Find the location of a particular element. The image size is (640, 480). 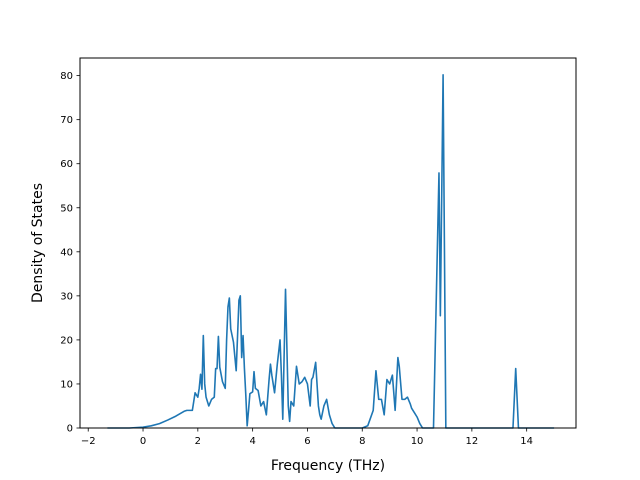

y-tick-label: 50 is located at coordinates (66, 208).